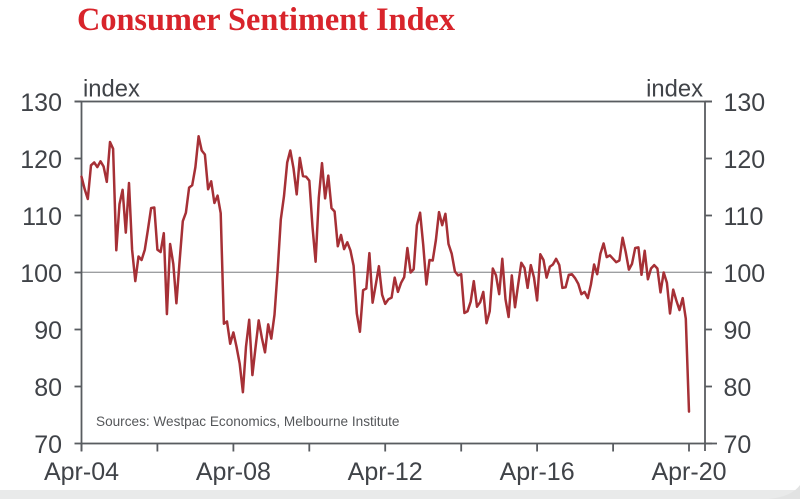  What do you see at coordinates (688, 472) in the screenshot?
I see `svg-text: Apr-20` at bounding box center [688, 472].